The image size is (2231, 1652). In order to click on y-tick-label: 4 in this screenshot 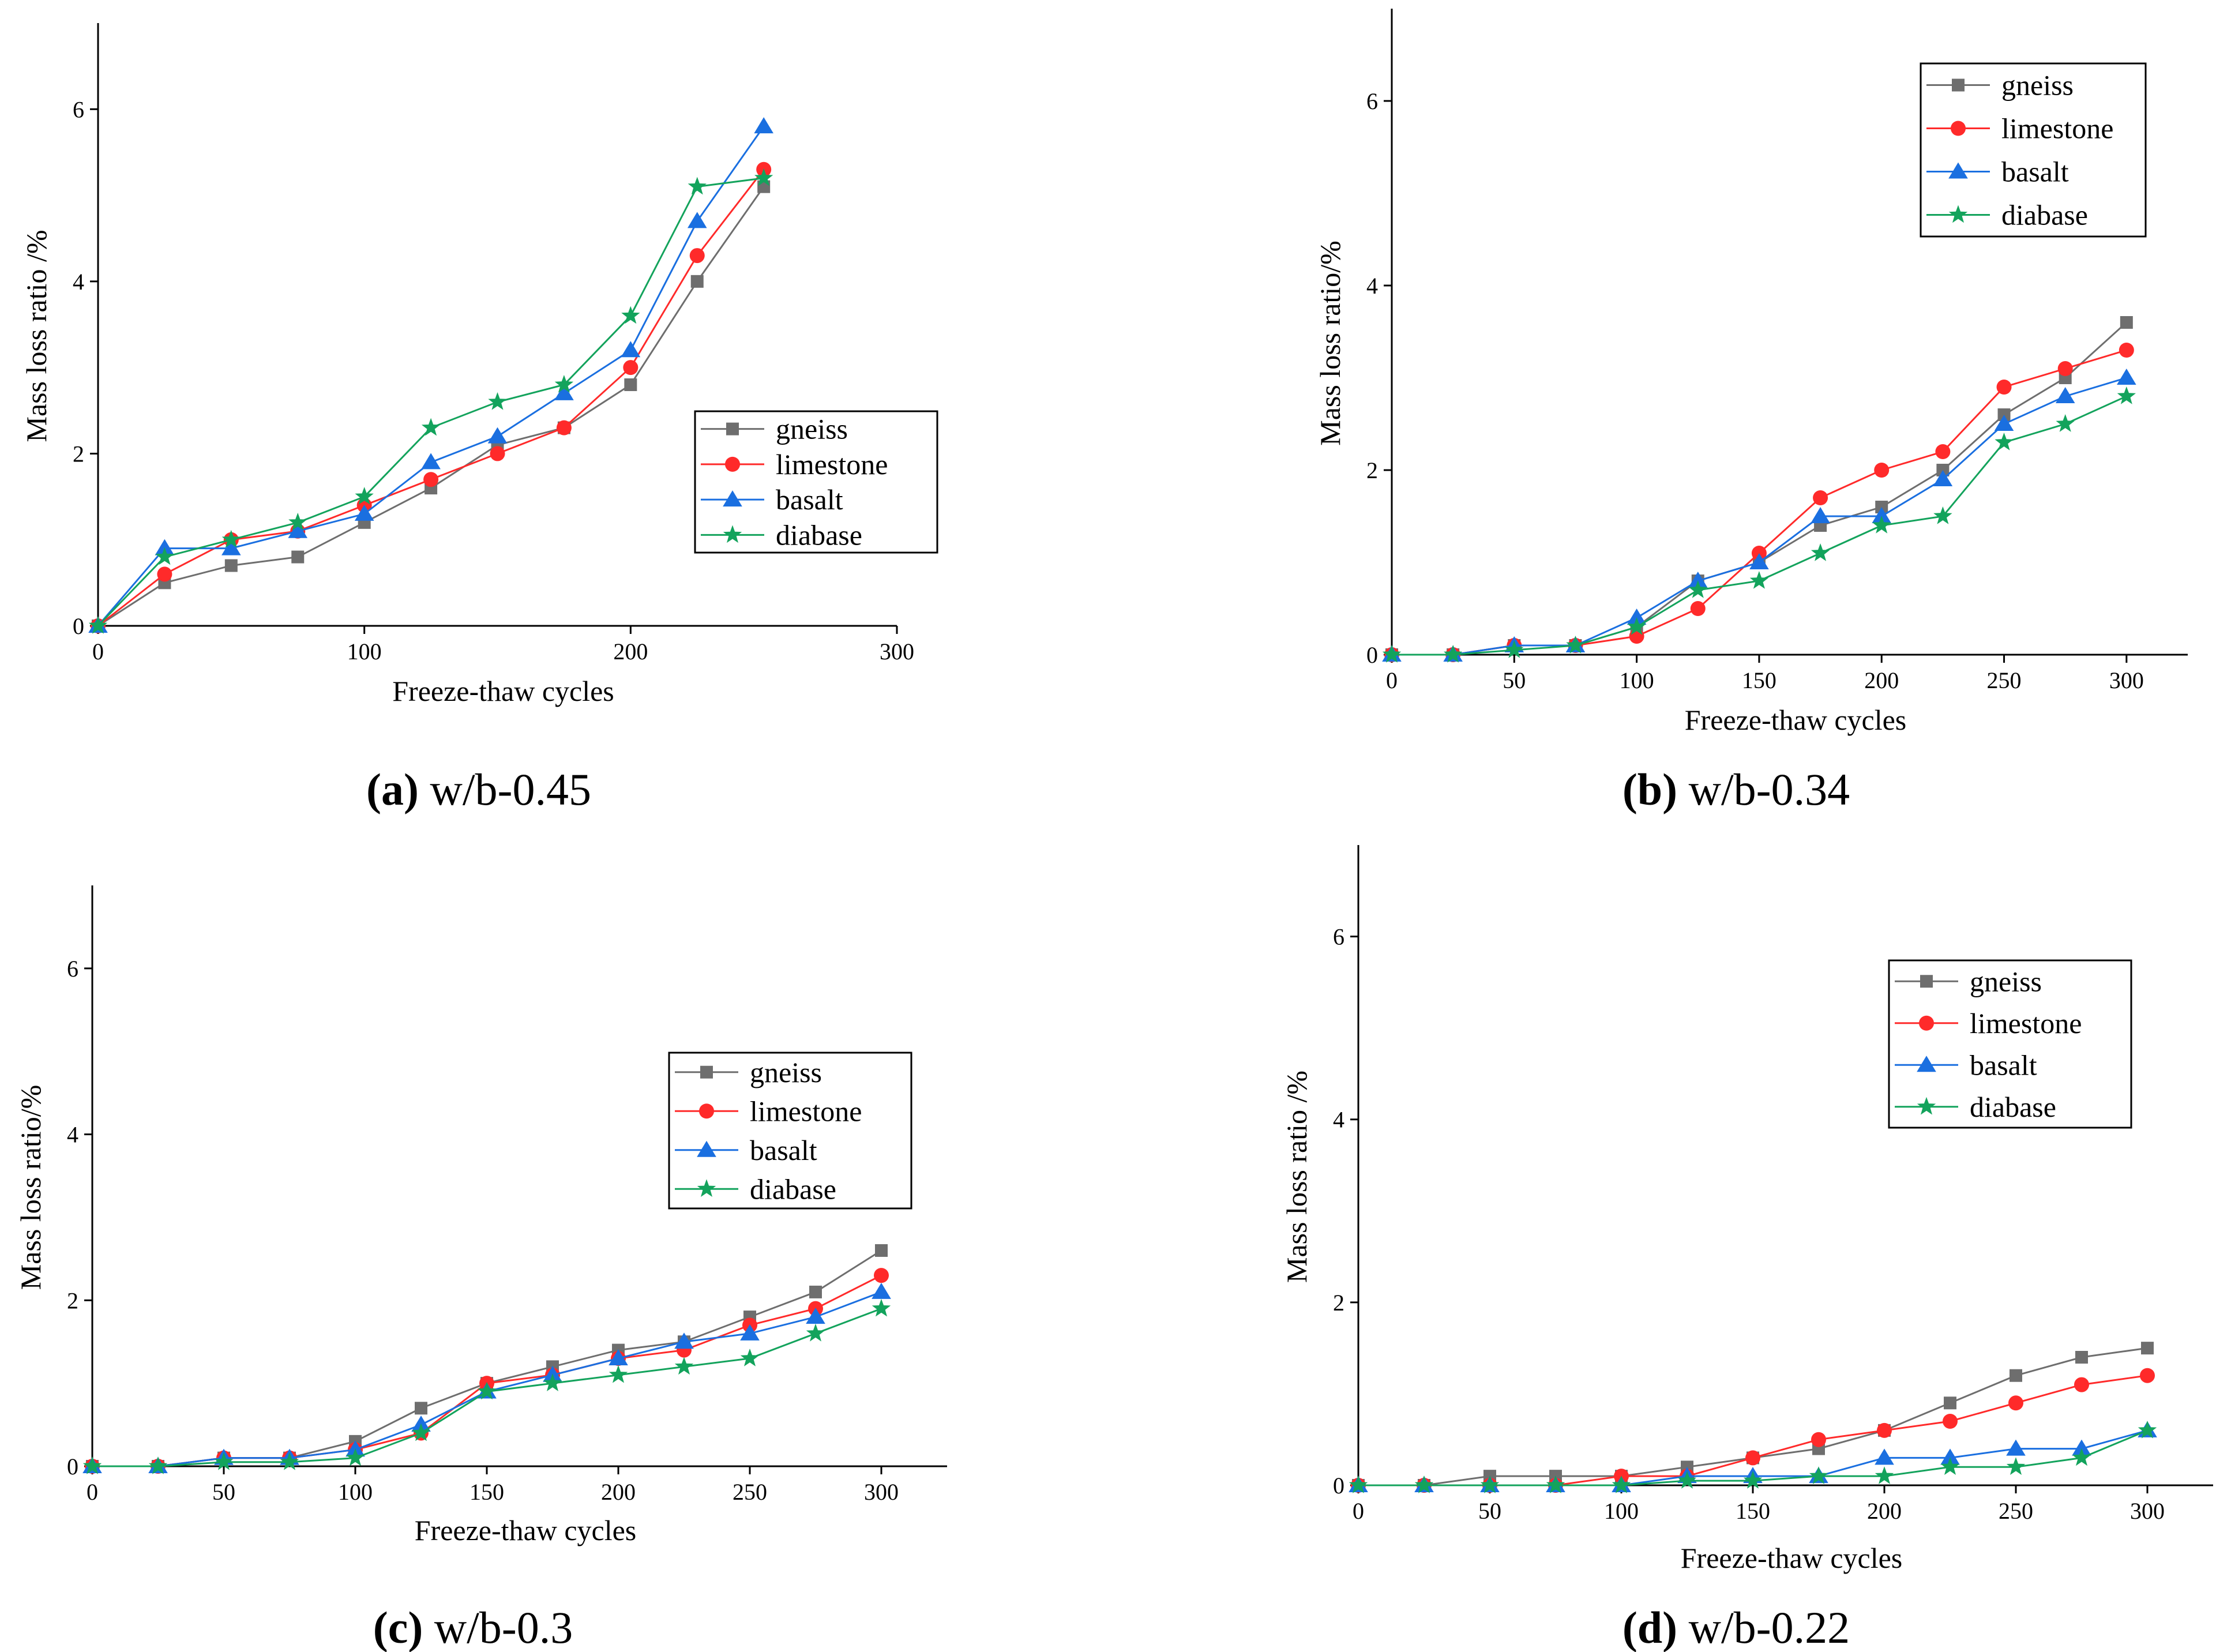, I will do `click(72, 1135)`.